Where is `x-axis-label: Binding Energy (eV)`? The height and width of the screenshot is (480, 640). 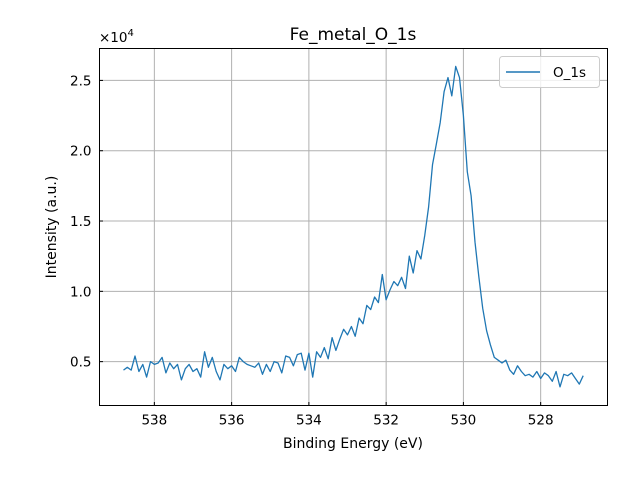 x-axis-label: Binding Energy (eV) is located at coordinates (353, 444).